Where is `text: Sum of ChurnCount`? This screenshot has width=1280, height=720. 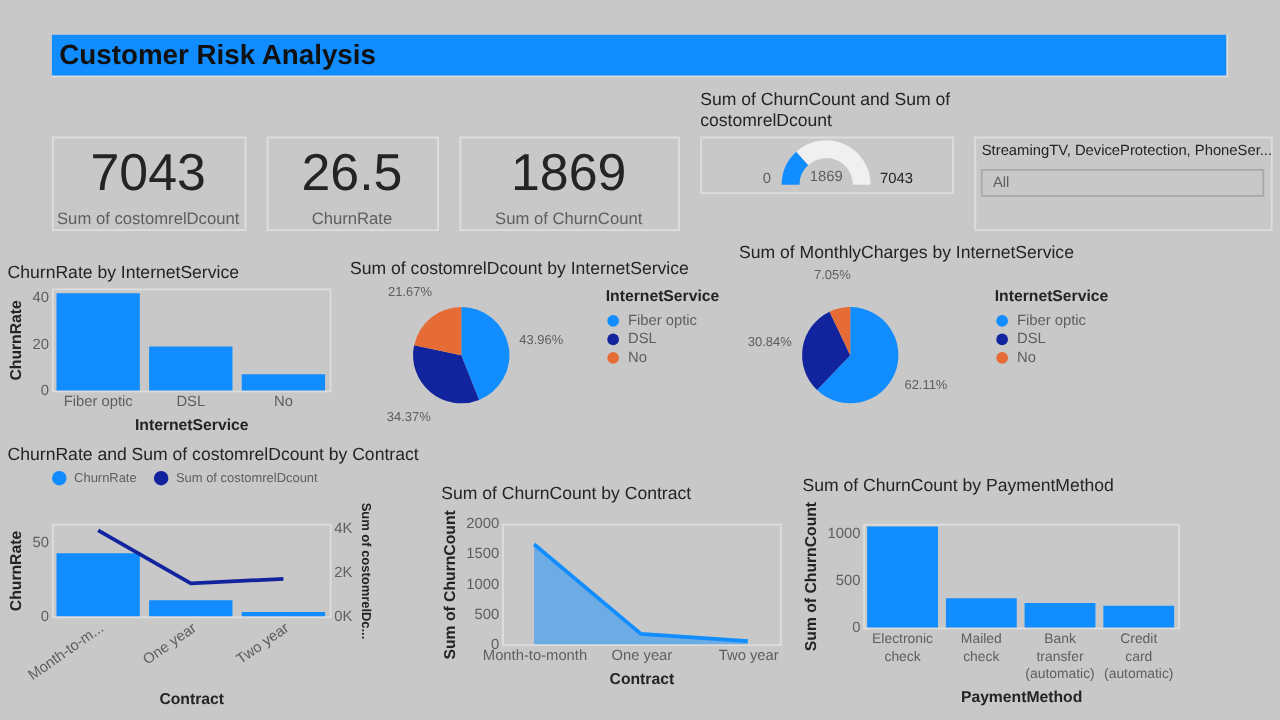 text: Sum of ChurnCount is located at coordinates (569, 217).